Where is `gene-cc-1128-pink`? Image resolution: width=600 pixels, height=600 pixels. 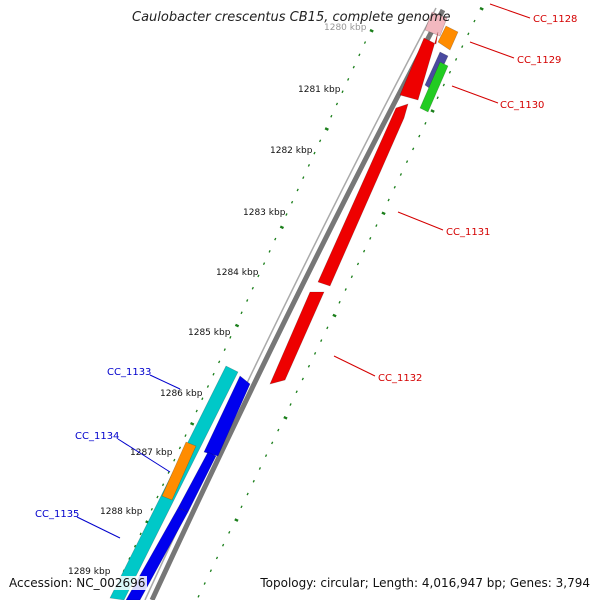 gene-cc-1128-pink is located at coordinates (436, 24).